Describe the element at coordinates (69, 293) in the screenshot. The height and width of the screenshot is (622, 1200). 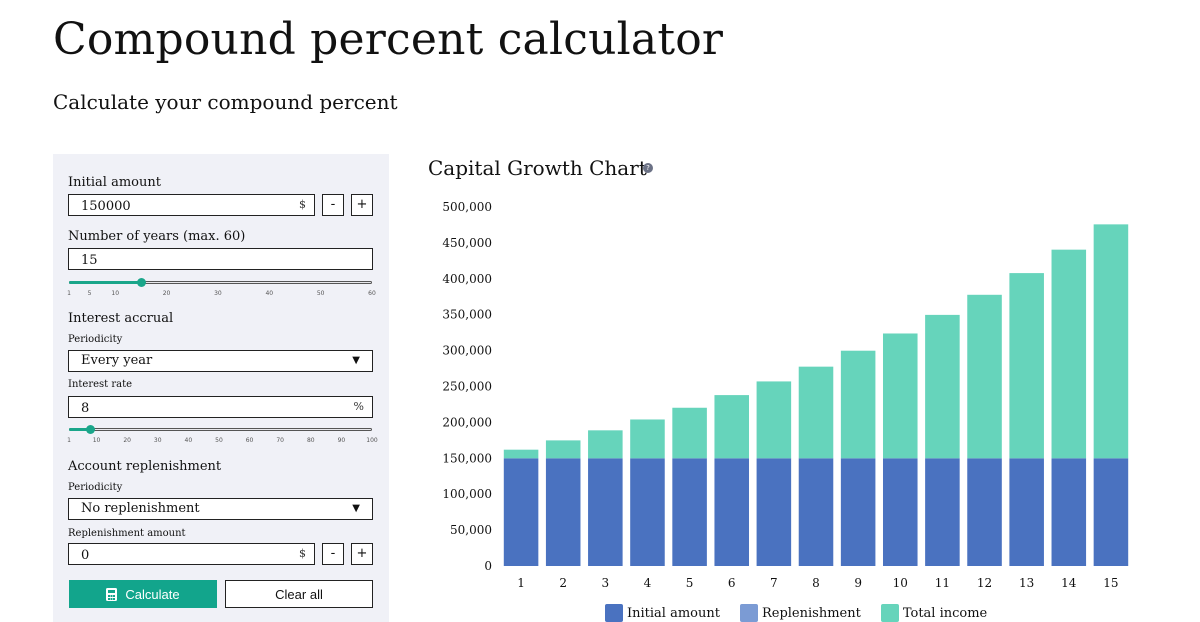
I see `years-slider-tick-label: 1` at that location.